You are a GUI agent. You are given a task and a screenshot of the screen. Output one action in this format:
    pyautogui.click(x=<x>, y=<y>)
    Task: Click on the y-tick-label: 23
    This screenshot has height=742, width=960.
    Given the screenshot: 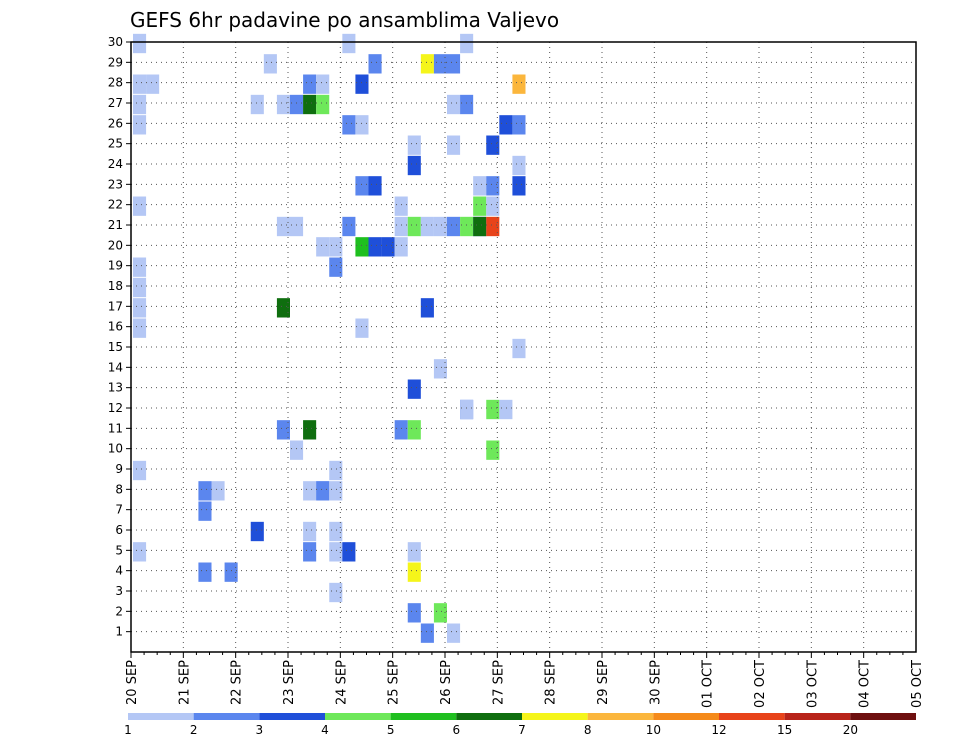 What is the action you would take?
    pyautogui.click(x=115, y=184)
    